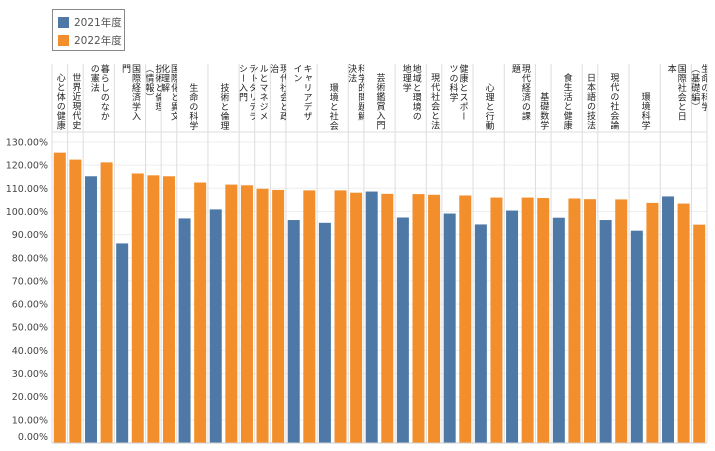 The width and height of the screenshot is (715, 451). I want to click on category-label: 国際化と異文化理解, so click(169, 92).